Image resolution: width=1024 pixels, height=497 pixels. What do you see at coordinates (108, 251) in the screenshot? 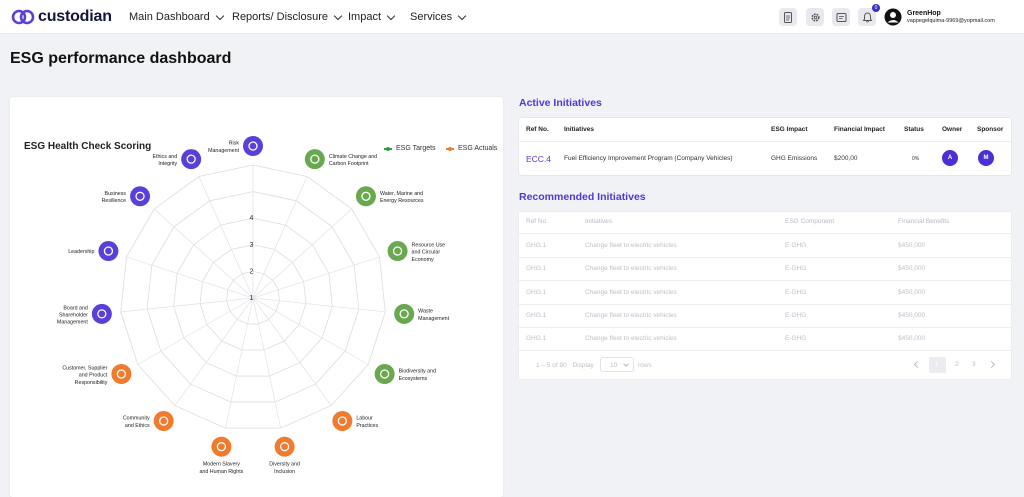
I see `leadership-icon-glyph` at bounding box center [108, 251].